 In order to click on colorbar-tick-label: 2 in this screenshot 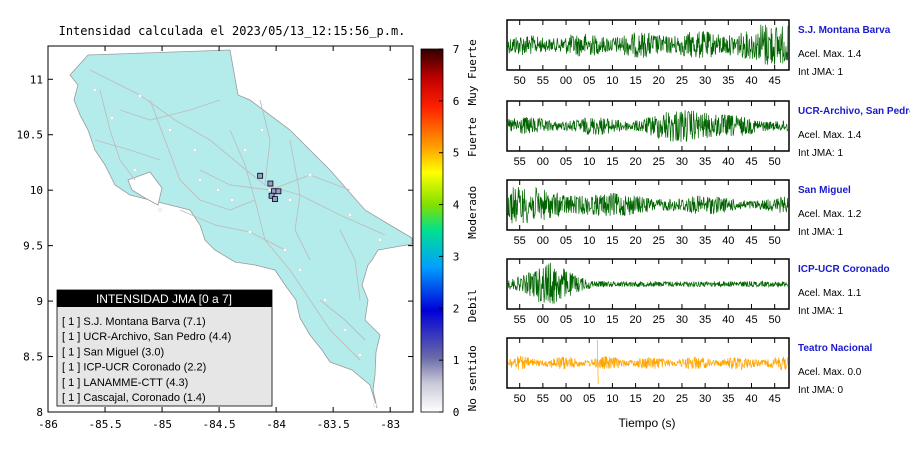, I will do `click(456, 308)`.